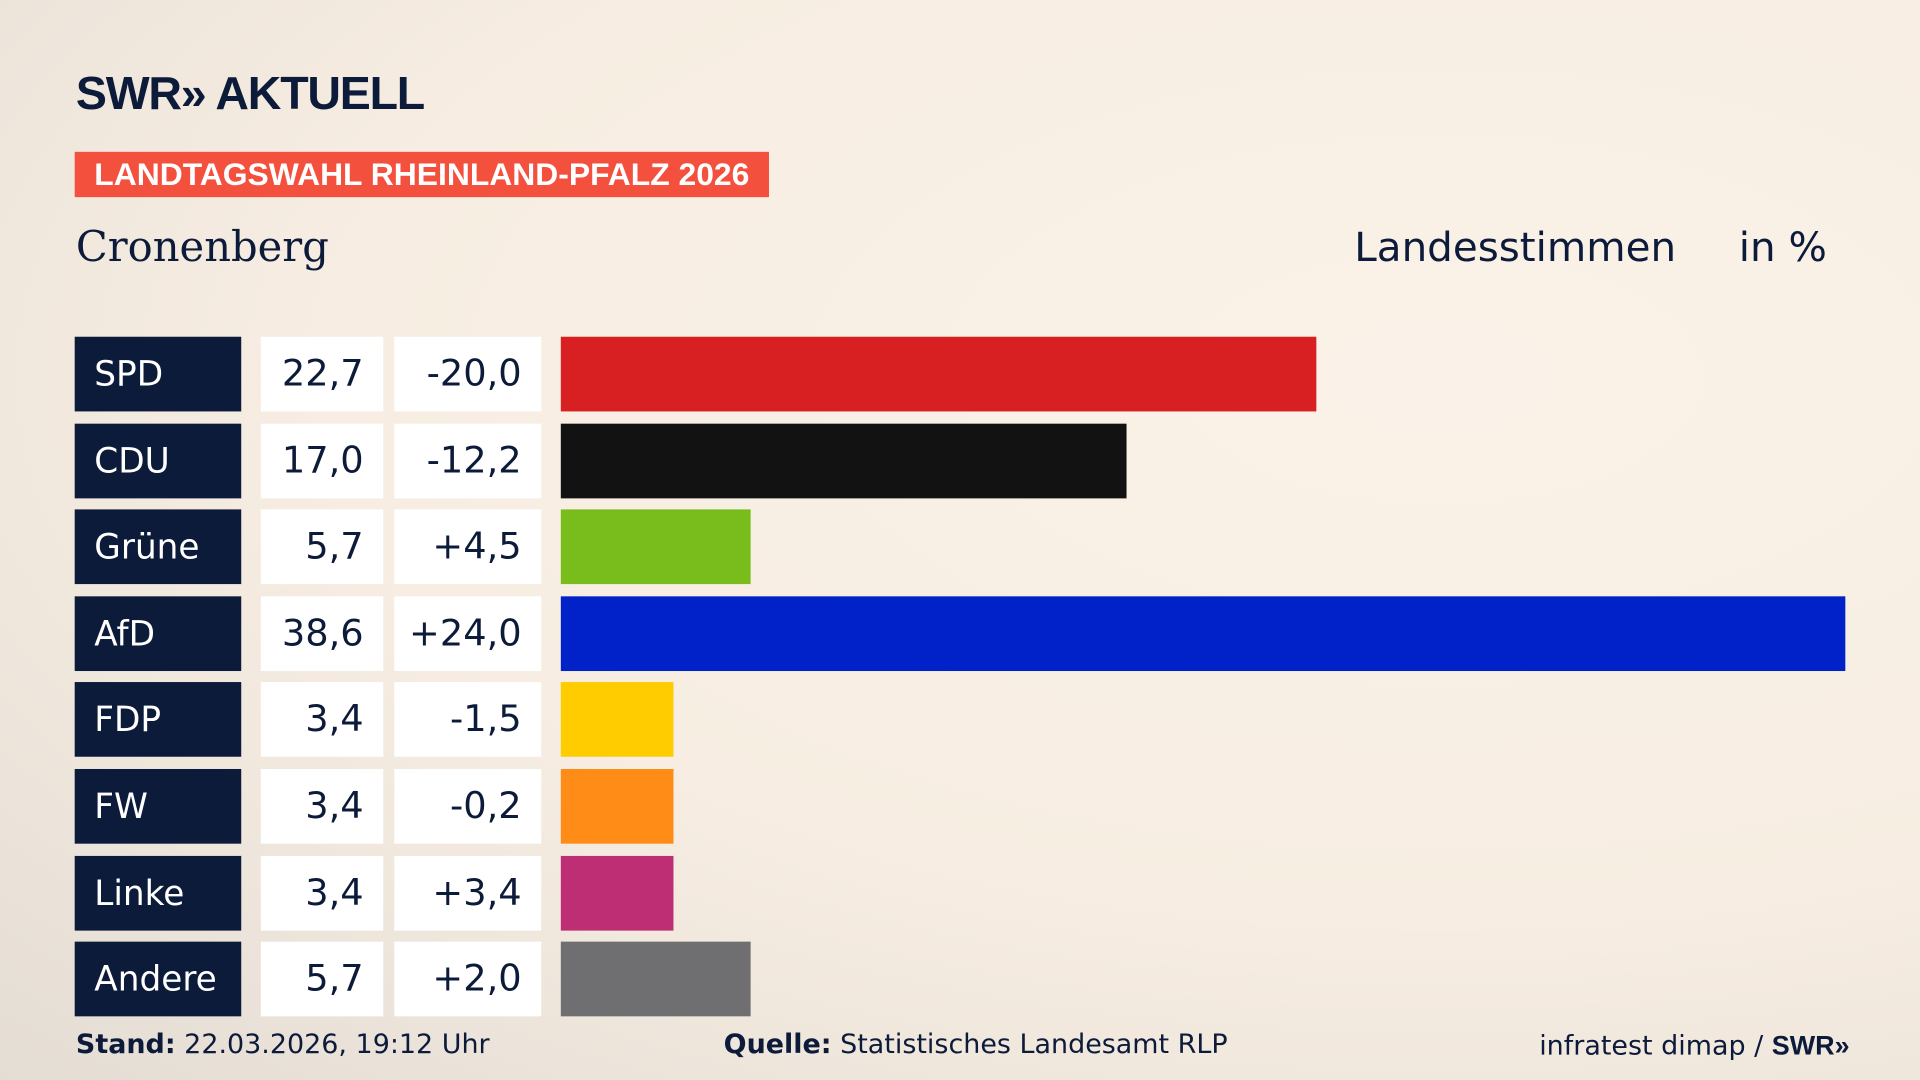 Image resolution: width=1920 pixels, height=1080 pixels. Describe the element at coordinates (468, 547) in the screenshot. I see `change-label: +4,5` at that location.